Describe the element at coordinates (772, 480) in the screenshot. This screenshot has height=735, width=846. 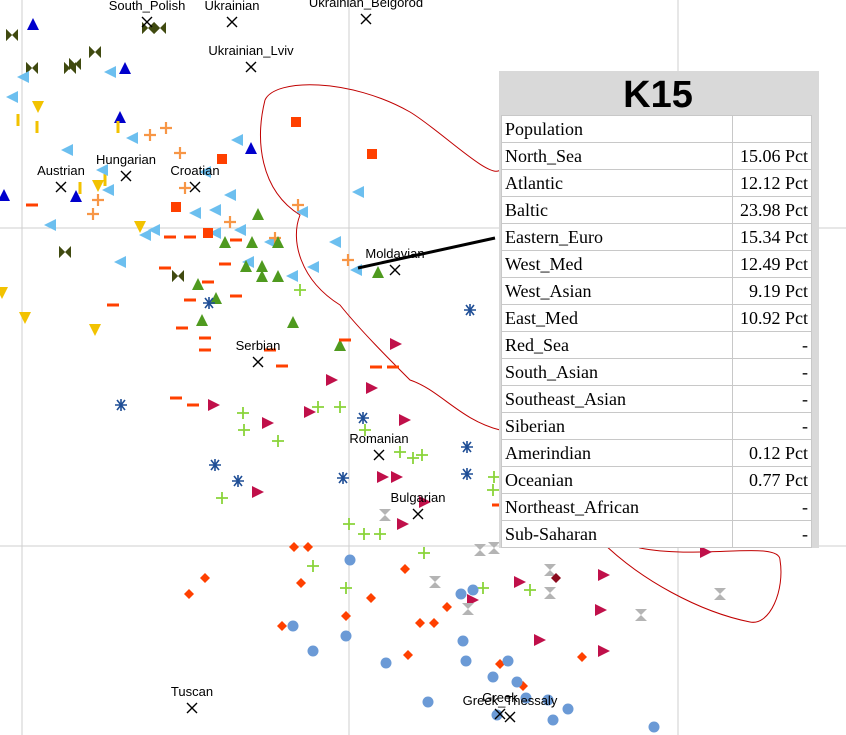
I see `row-value: 0.77 Pct` at that location.